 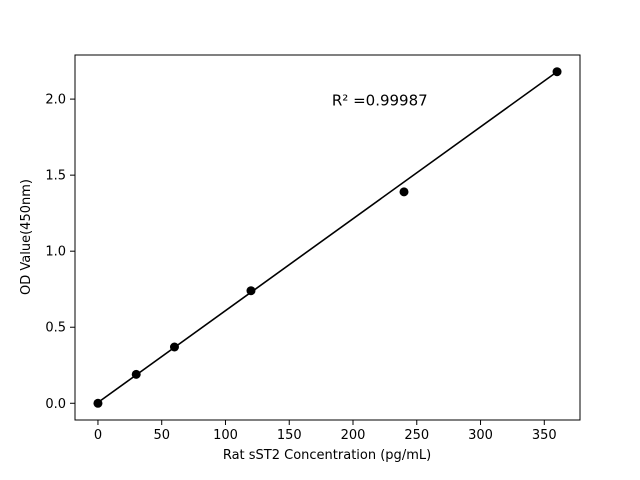 I want to click on x-tick-label: 350, so click(x=544, y=435).